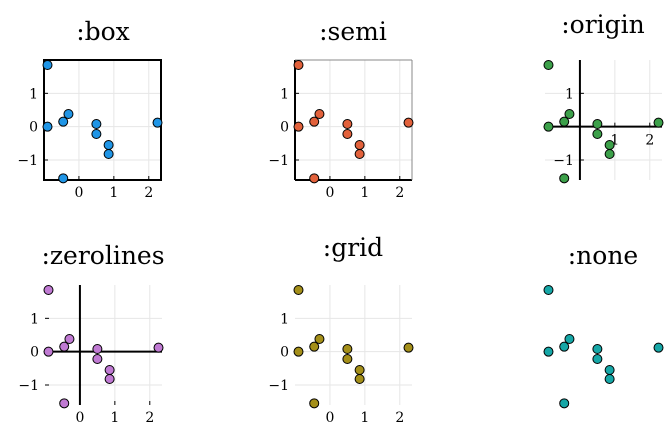  I want to click on subplot-title: :grid, so click(353, 247).